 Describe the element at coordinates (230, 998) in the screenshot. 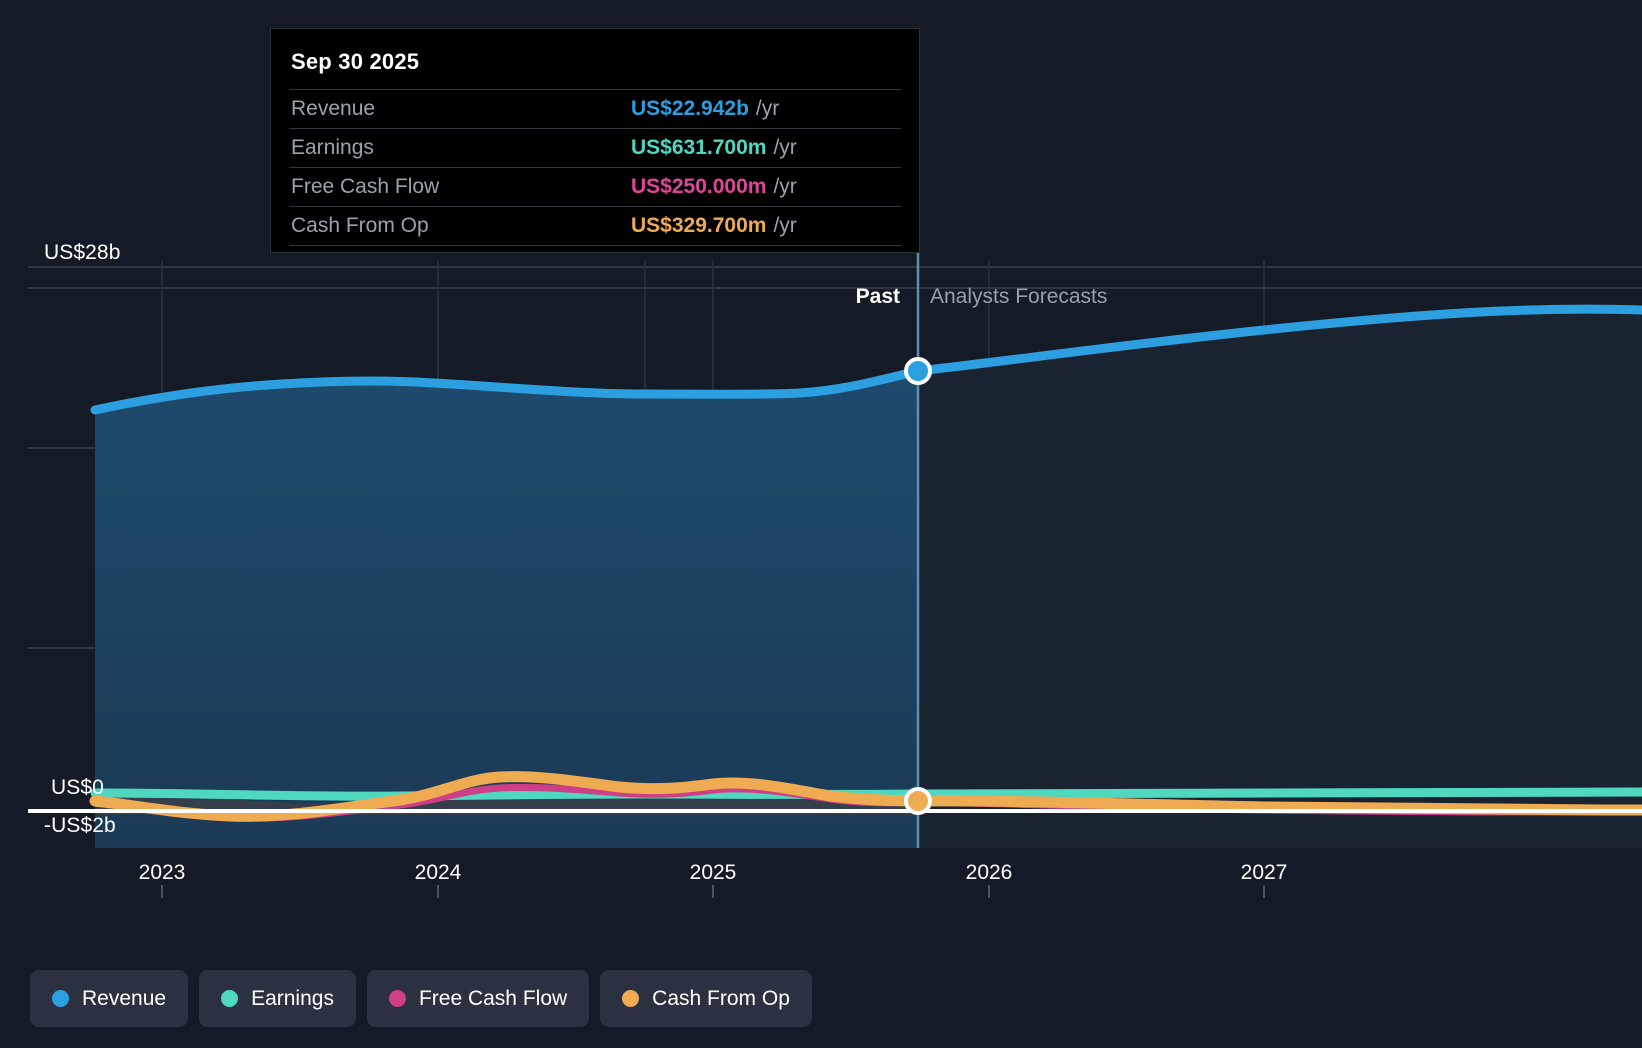

I see `legend-dot-earnings-icon` at that location.